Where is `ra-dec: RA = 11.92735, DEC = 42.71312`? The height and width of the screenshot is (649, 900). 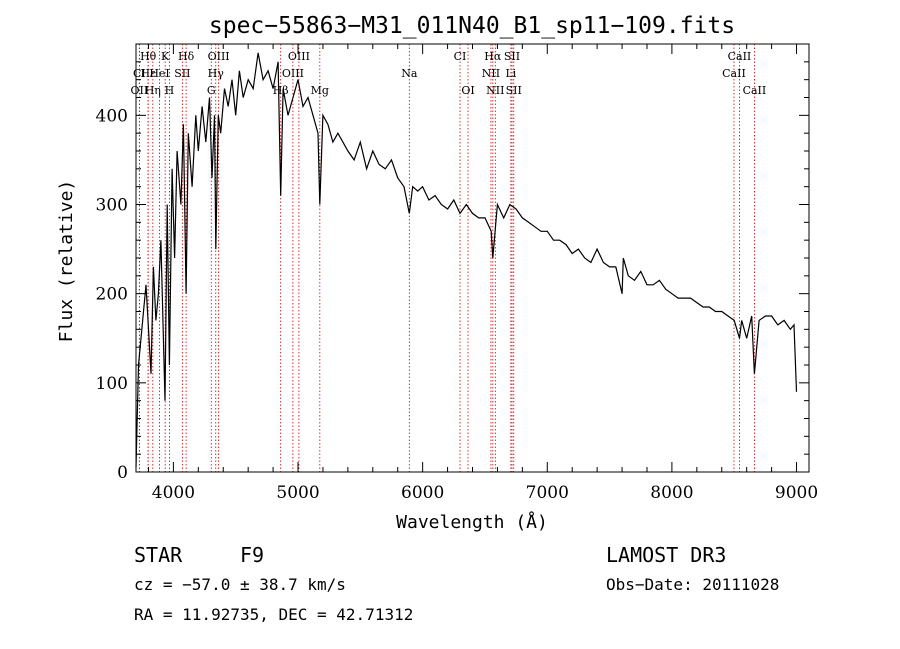
ra-dec: RA = 11.92735, DEC = 42.71312 is located at coordinates (273, 614).